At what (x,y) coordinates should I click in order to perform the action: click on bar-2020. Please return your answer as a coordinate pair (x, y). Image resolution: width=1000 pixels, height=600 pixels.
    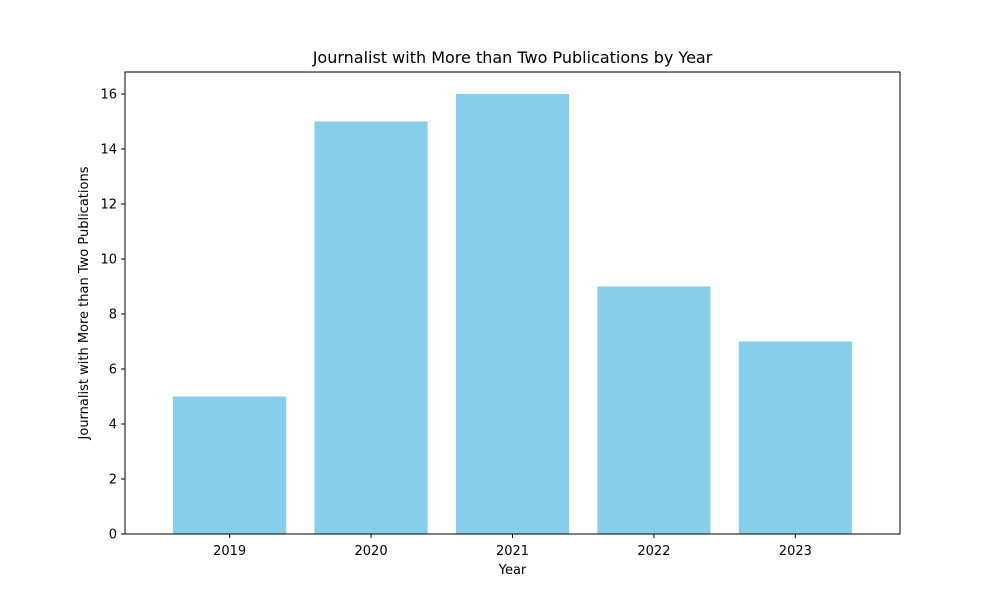
    Looking at the image, I should click on (371, 327).